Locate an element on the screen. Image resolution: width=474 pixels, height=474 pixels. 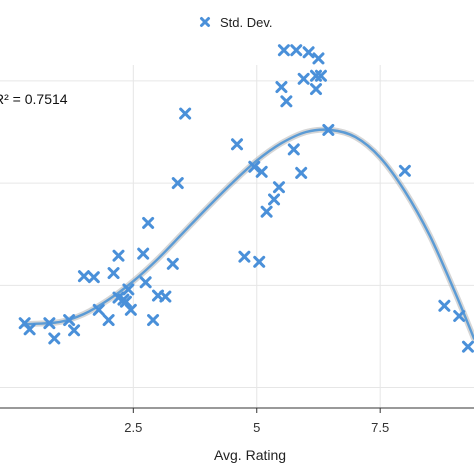
legend-marker-x-icon is located at coordinates (205, 22).